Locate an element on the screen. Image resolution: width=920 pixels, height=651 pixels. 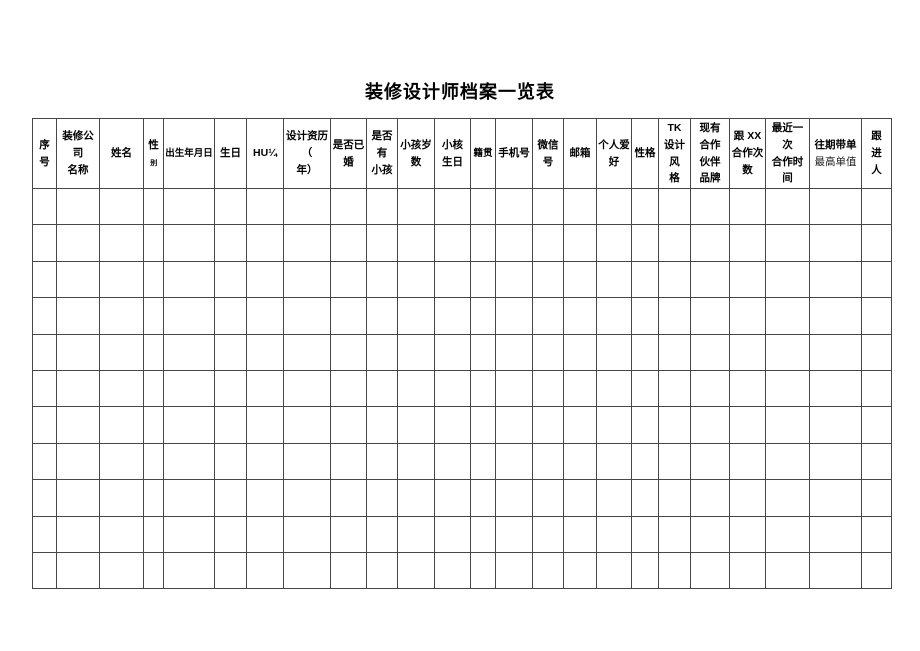
cell-company-name-row1 is located at coordinates (78, 206).